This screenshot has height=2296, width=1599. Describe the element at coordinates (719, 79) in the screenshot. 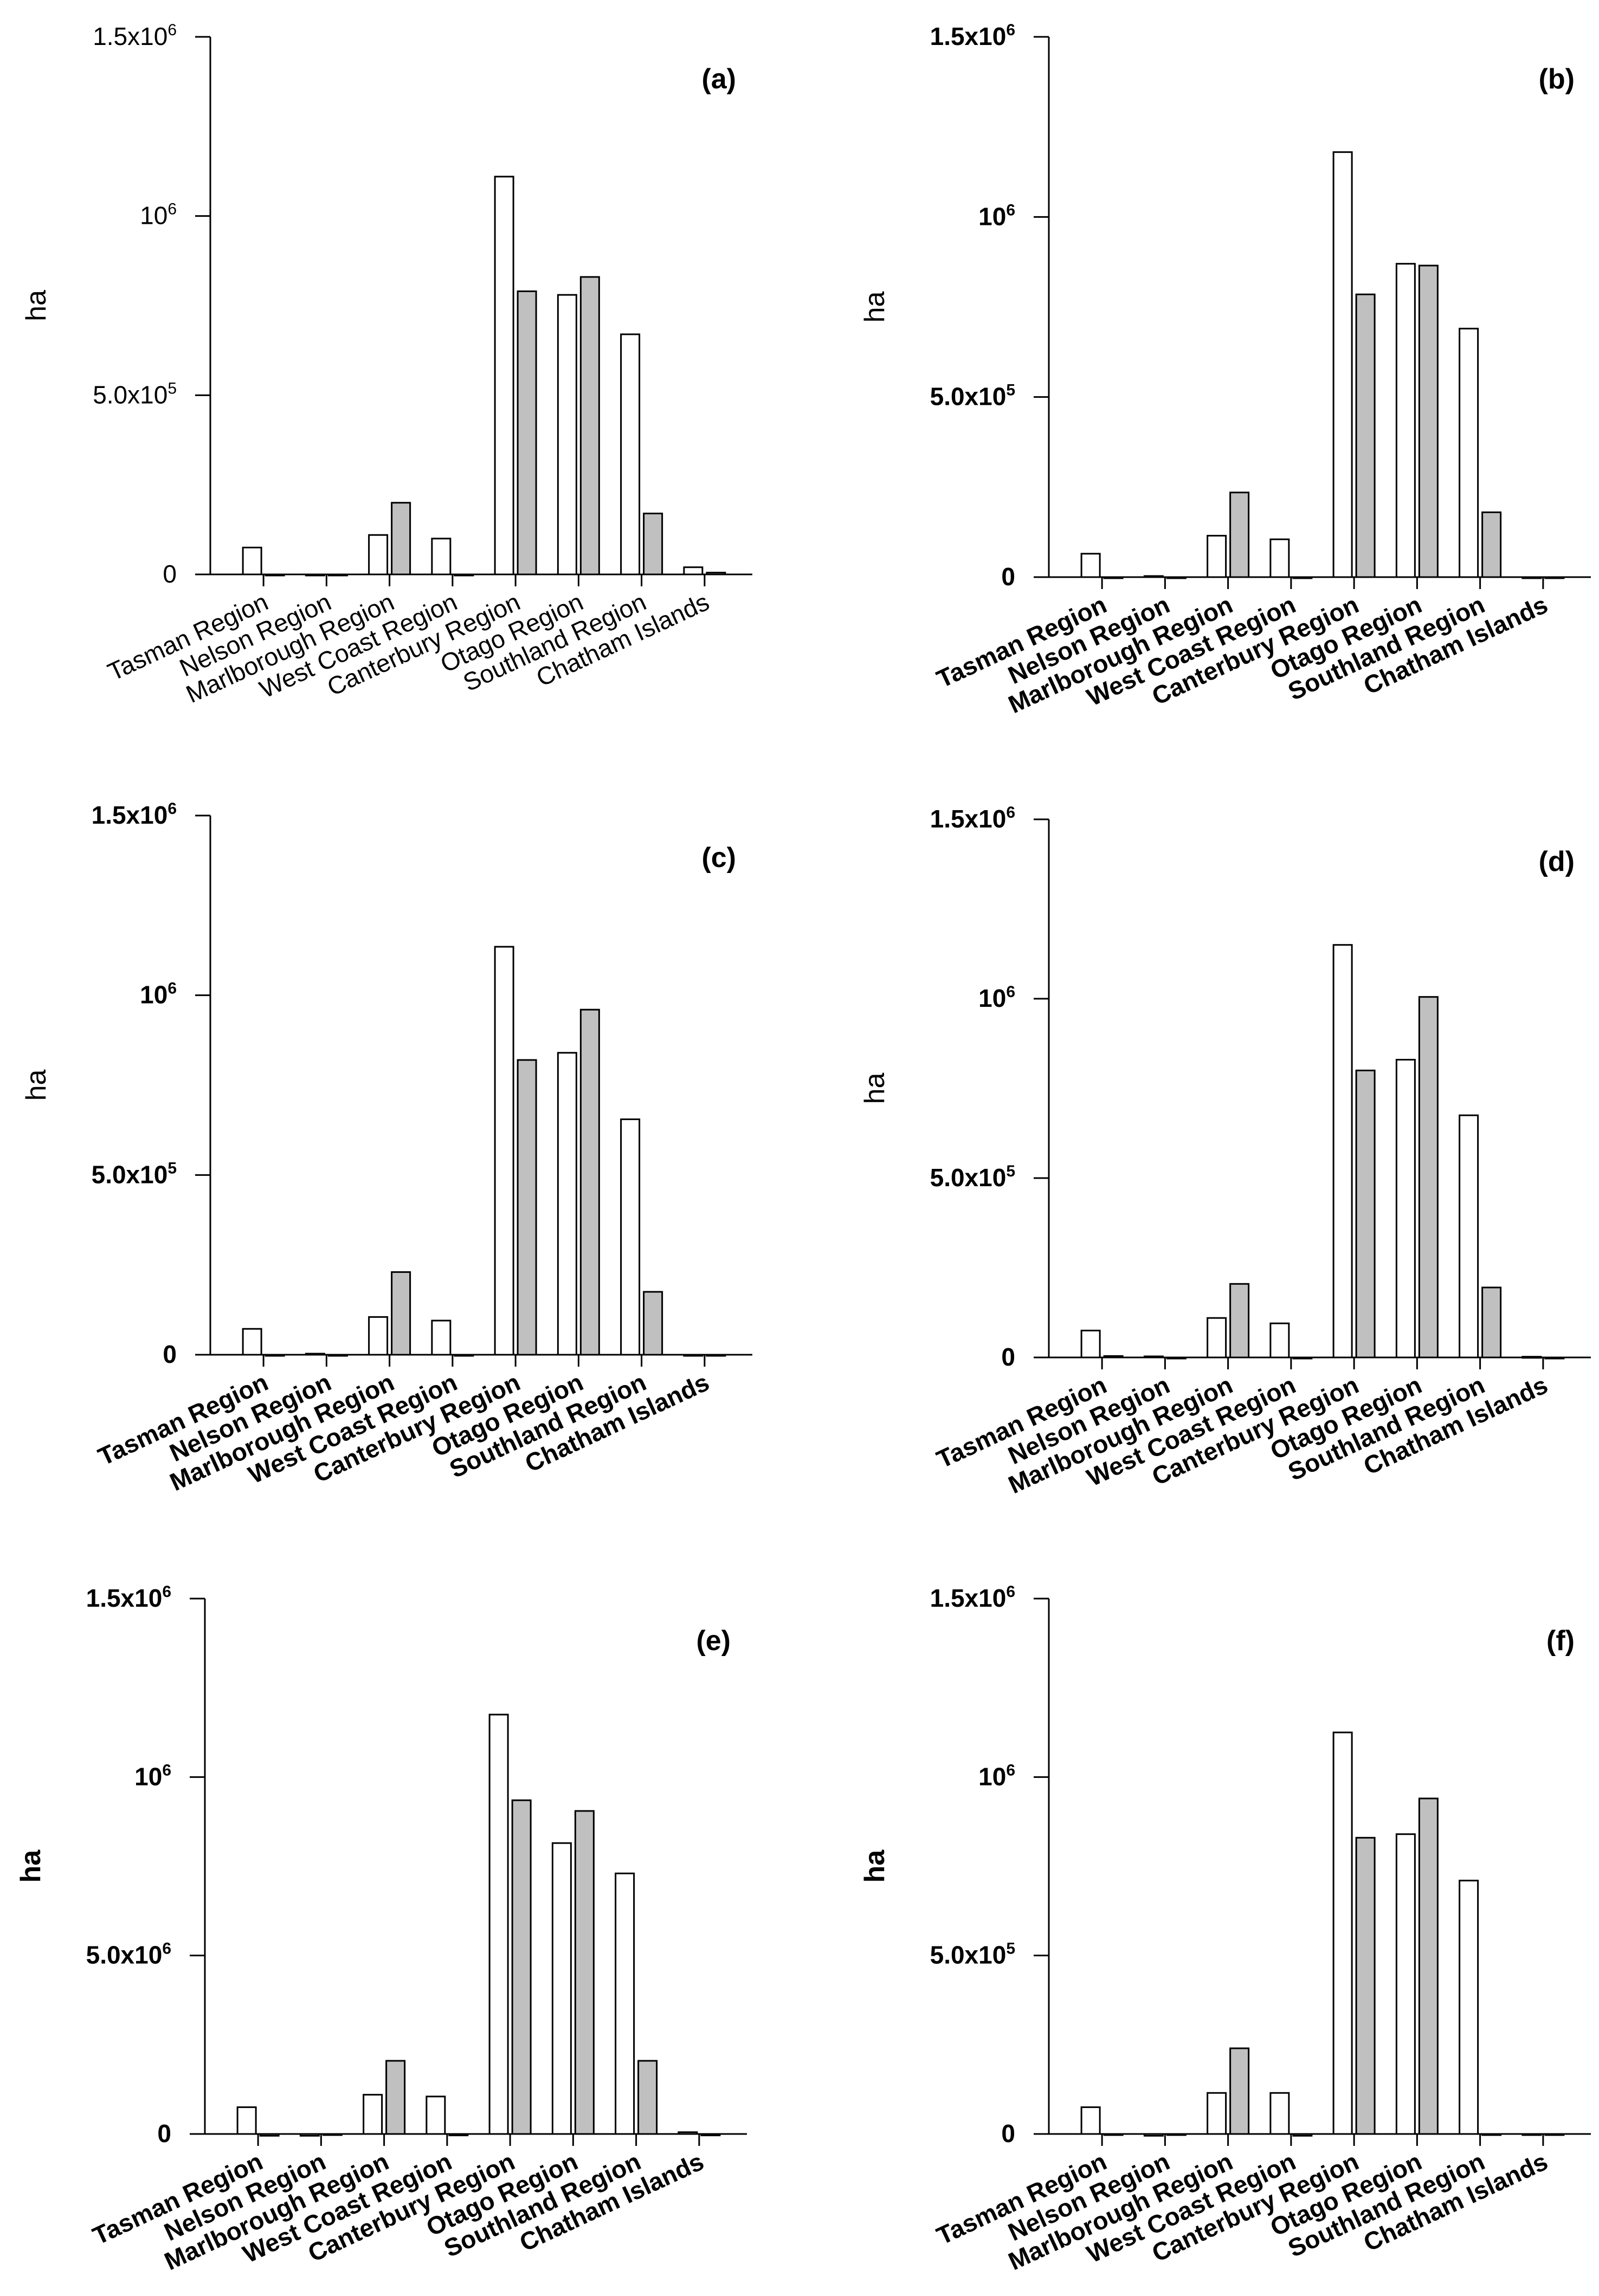

I see `panel-label: (a)` at that location.